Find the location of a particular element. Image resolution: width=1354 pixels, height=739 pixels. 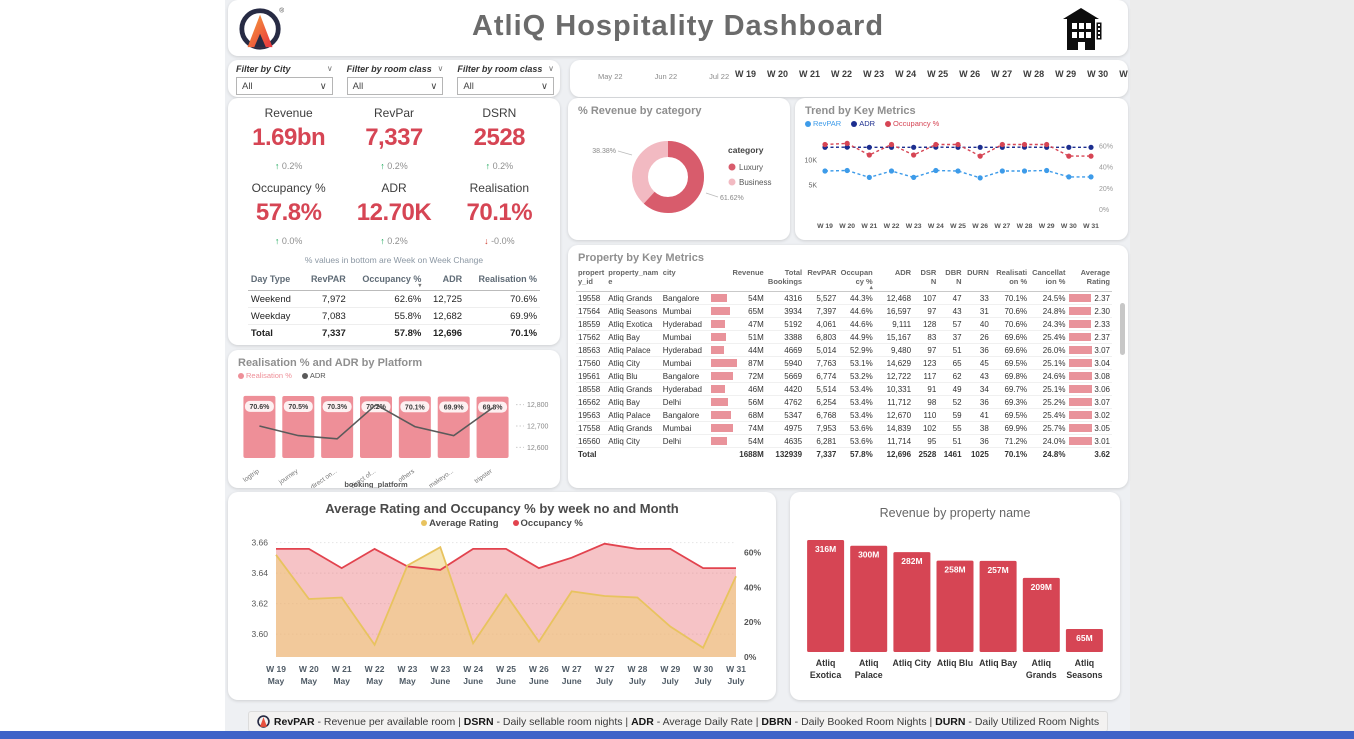

revenue-bar-atliq-palace is located at coordinates (869, 598).